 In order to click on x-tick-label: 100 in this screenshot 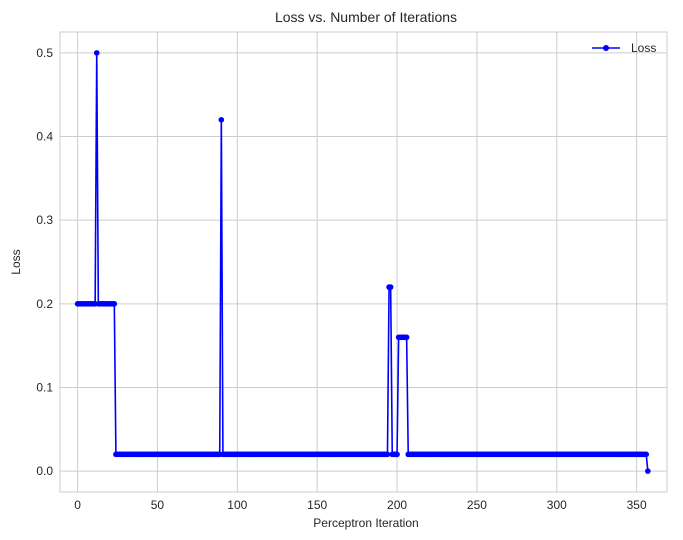, I will do `click(237, 505)`.